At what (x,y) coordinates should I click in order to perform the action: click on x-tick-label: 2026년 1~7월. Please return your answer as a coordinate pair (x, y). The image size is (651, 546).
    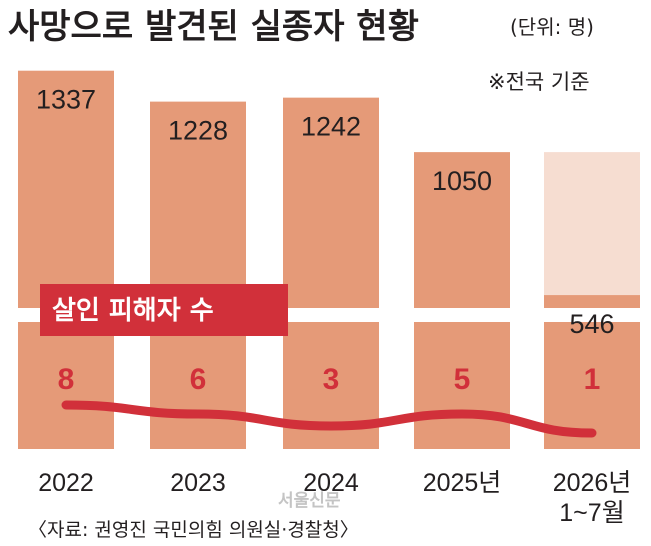
    Looking at the image, I should click on (592, 498).